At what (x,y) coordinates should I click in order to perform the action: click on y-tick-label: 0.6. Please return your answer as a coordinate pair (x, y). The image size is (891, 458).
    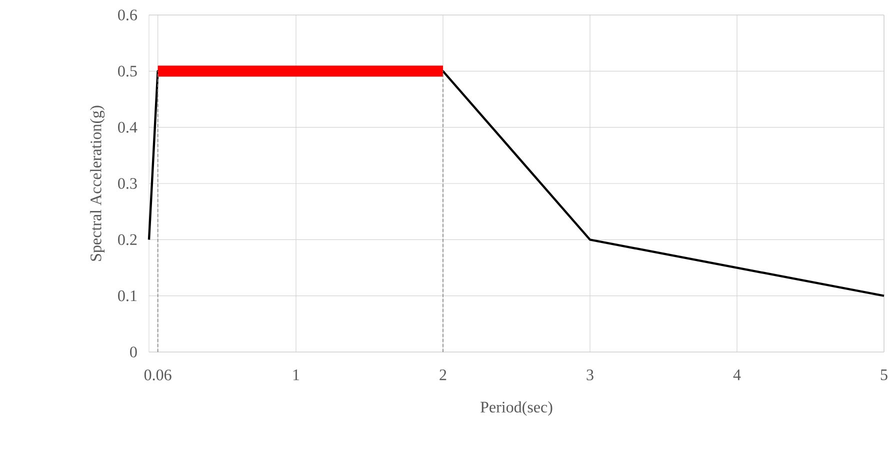
    Looking at the image, I should click on (127, 15).